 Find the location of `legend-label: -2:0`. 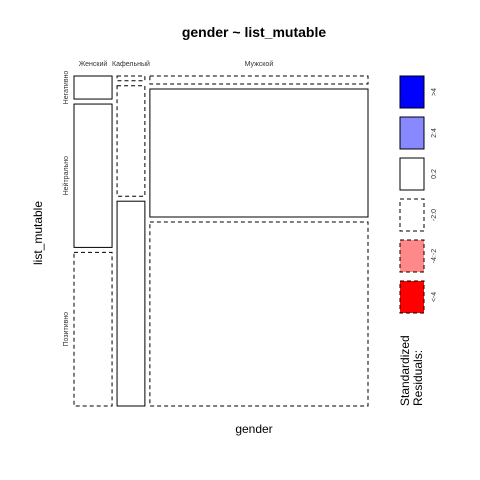

legend-label: -2:0 is located at coordinates (434, 215).